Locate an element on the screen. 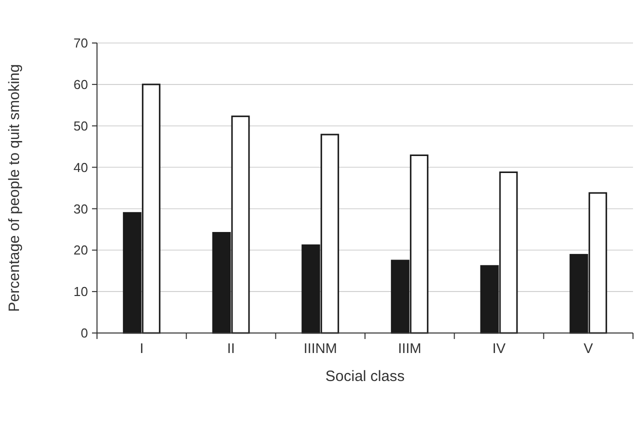 The image size is (641, 421). y-tick-label: 0 is located at coordinates (84, 333).